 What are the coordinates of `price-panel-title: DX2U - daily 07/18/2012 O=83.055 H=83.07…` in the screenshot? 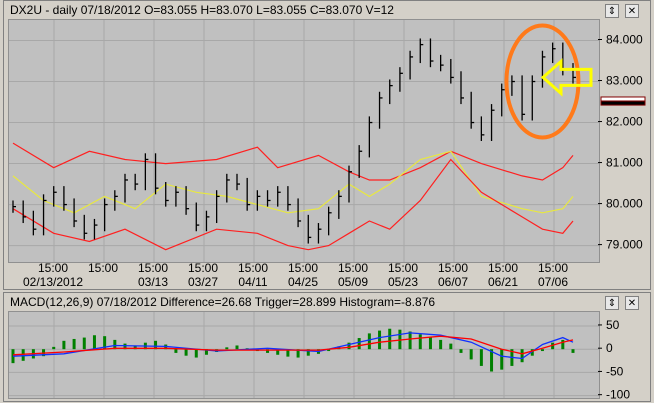 It's located at (202, 10).